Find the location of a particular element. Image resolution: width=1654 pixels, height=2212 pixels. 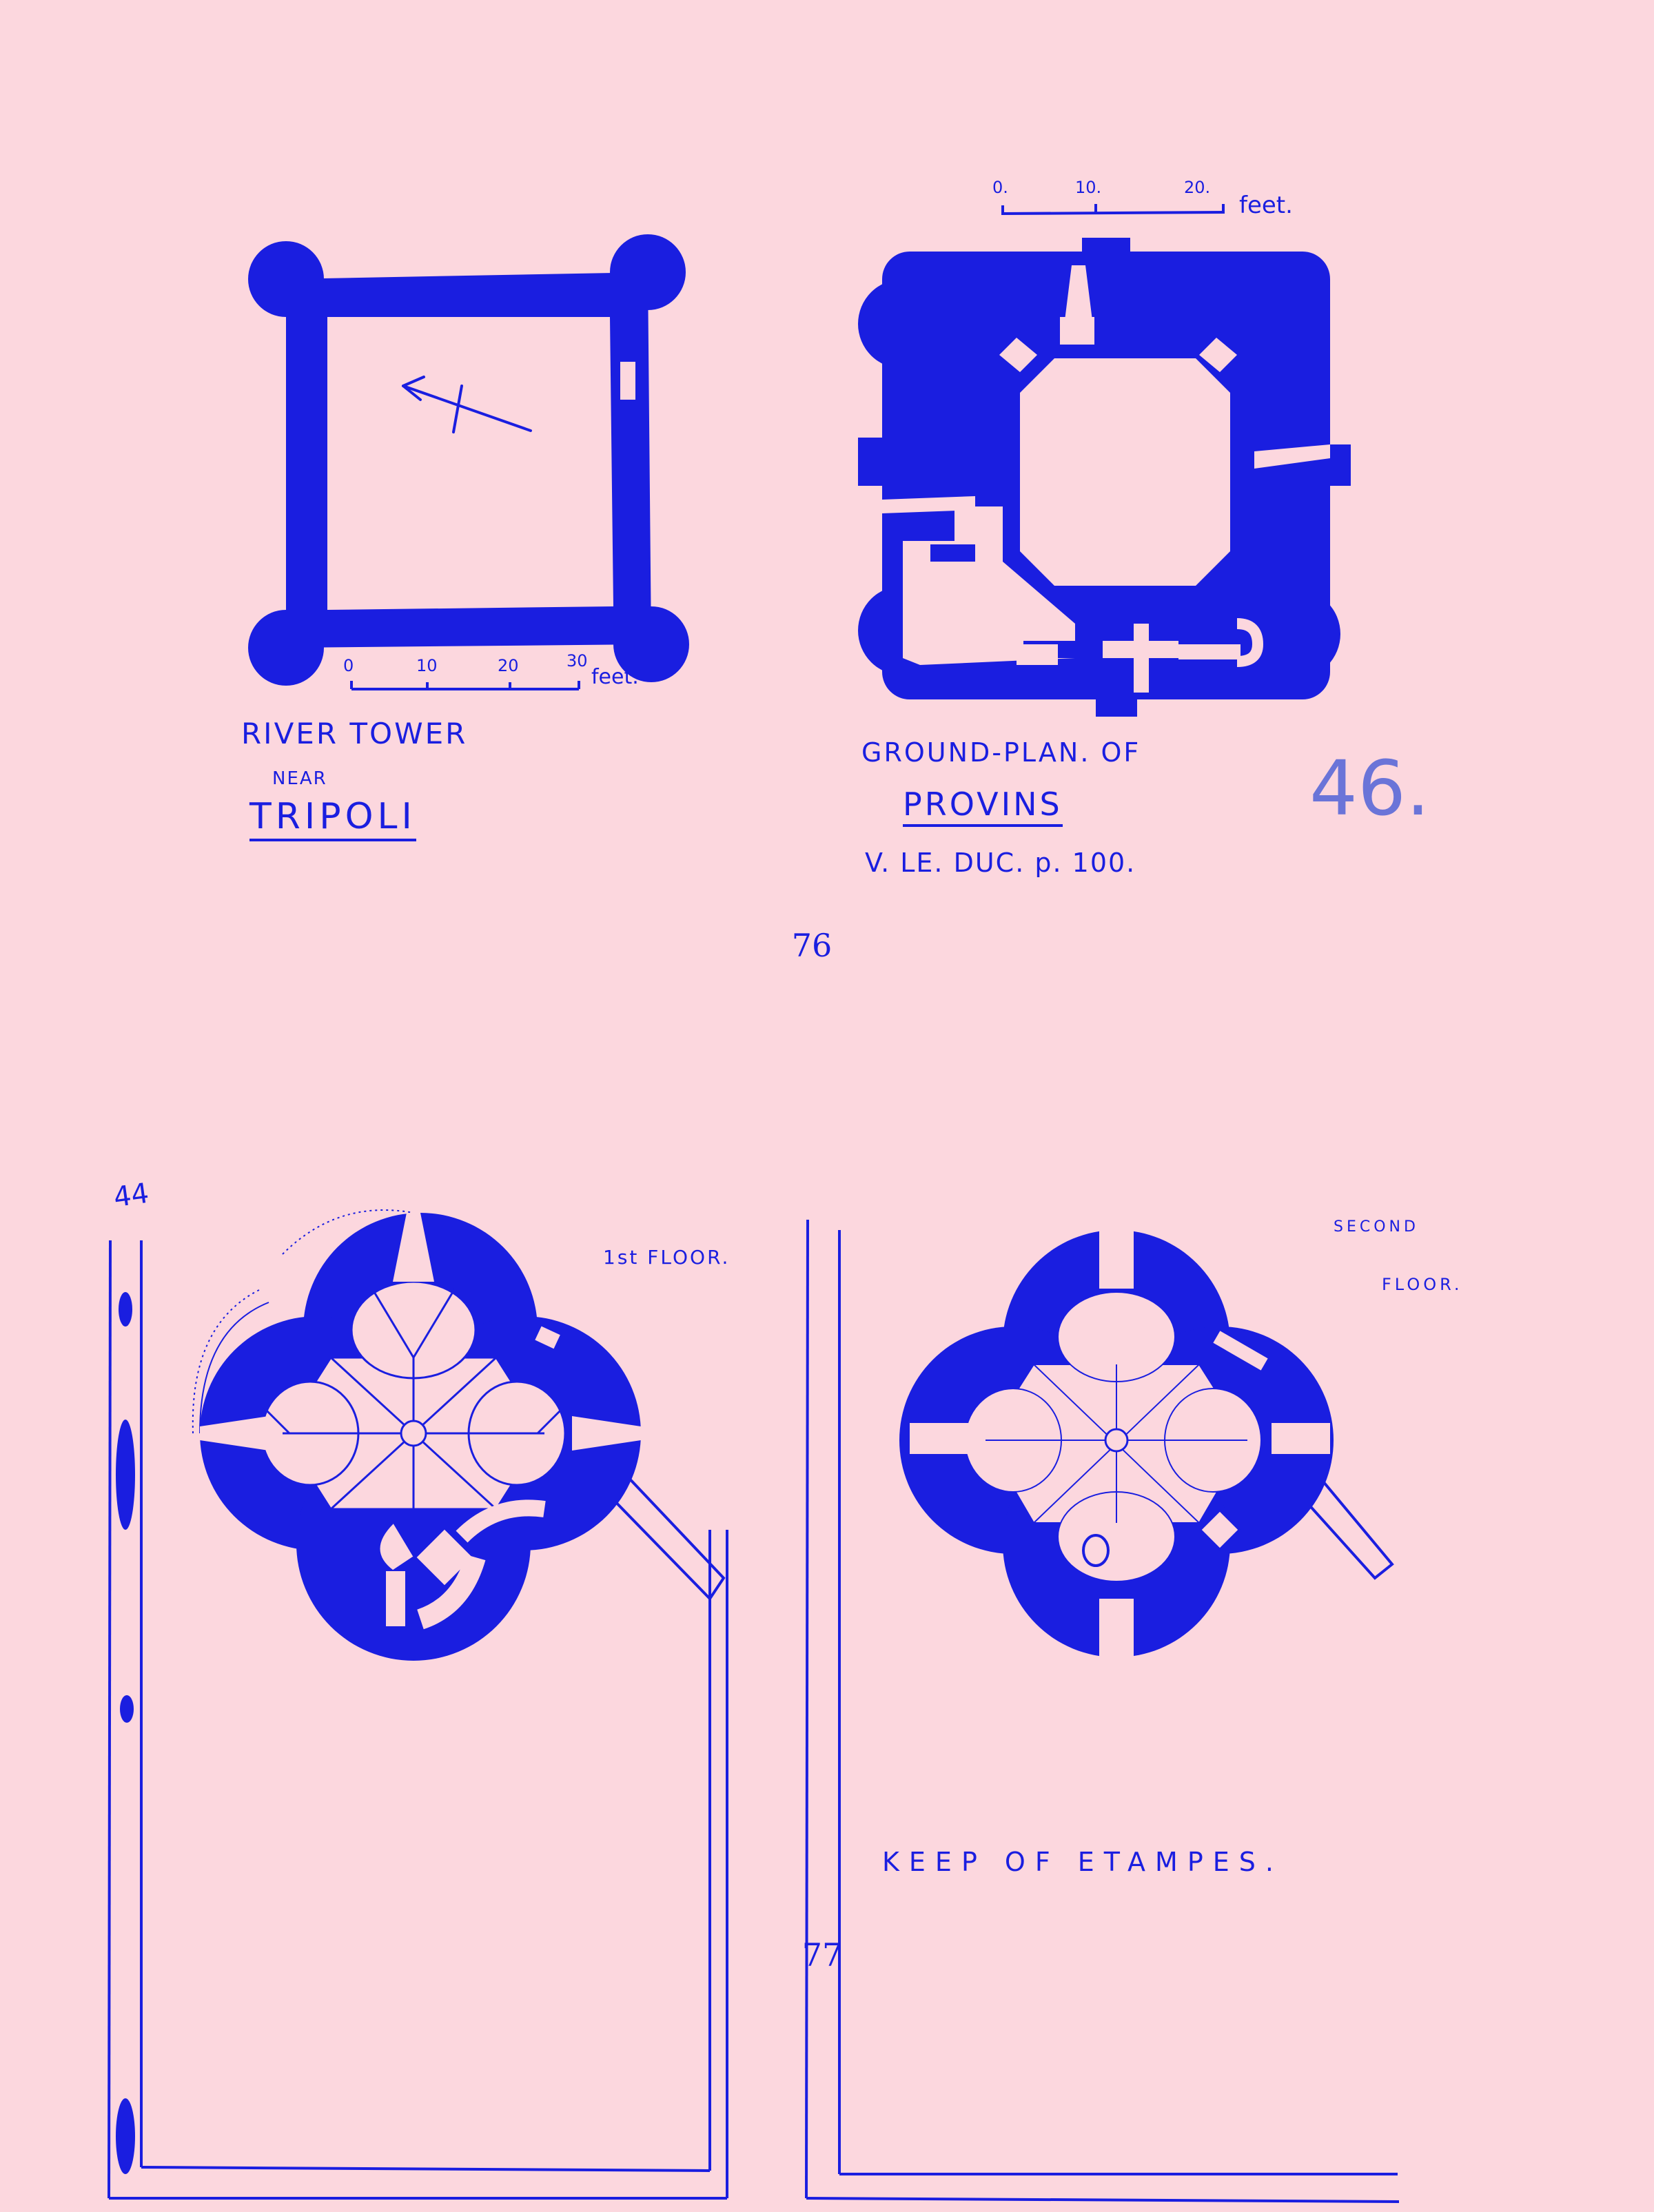

scale-mark-10: 10 is located at coordinates (427, 665).